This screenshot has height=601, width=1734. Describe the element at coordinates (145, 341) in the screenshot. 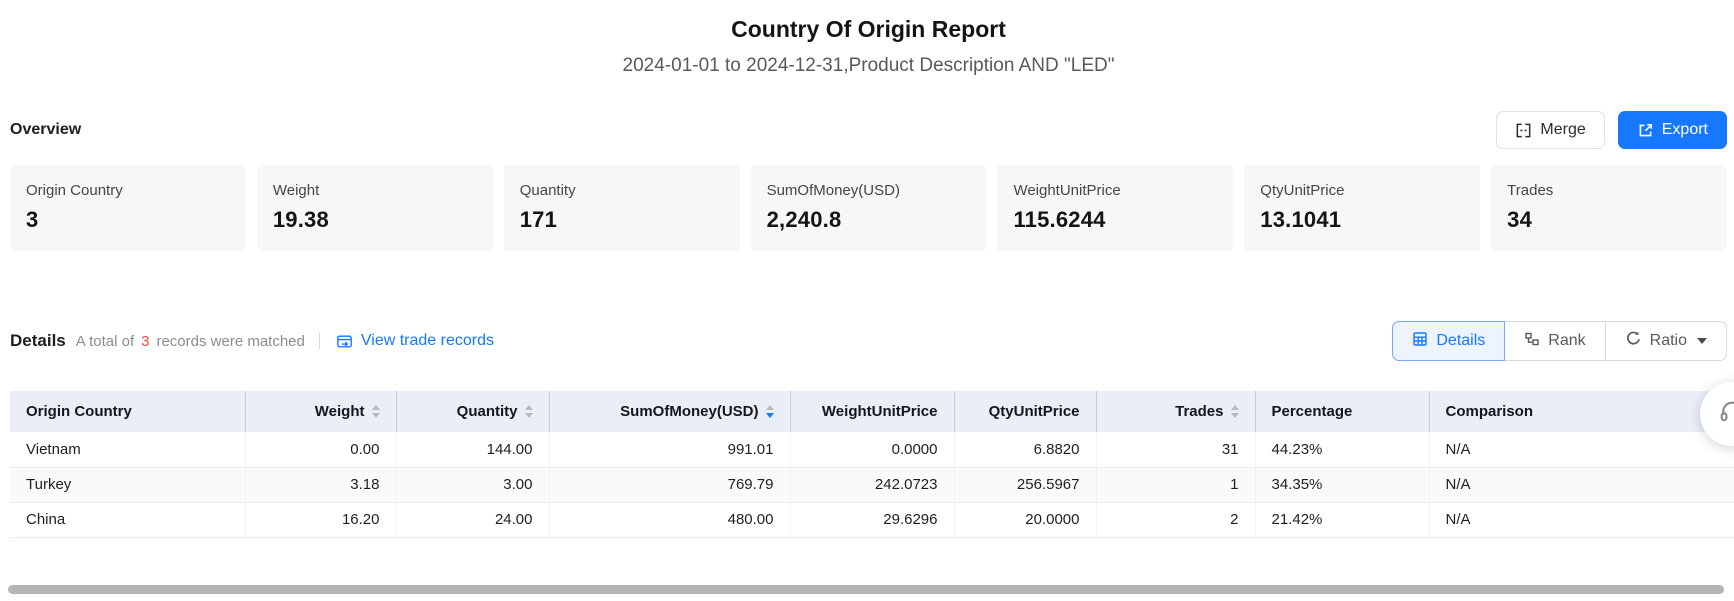

I see `record-count: 3` at that location.